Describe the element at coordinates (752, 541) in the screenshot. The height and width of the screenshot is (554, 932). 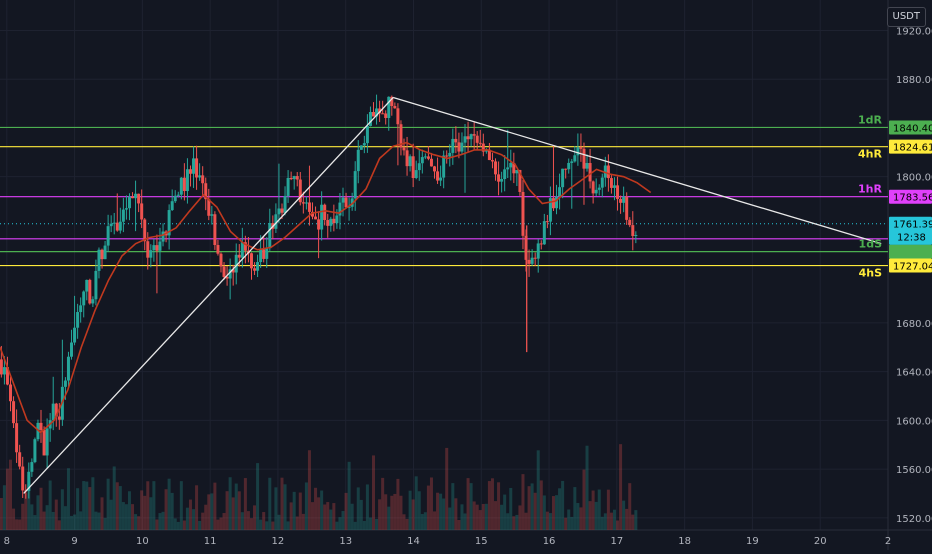
I see `x-tick-label: 19` at that location.